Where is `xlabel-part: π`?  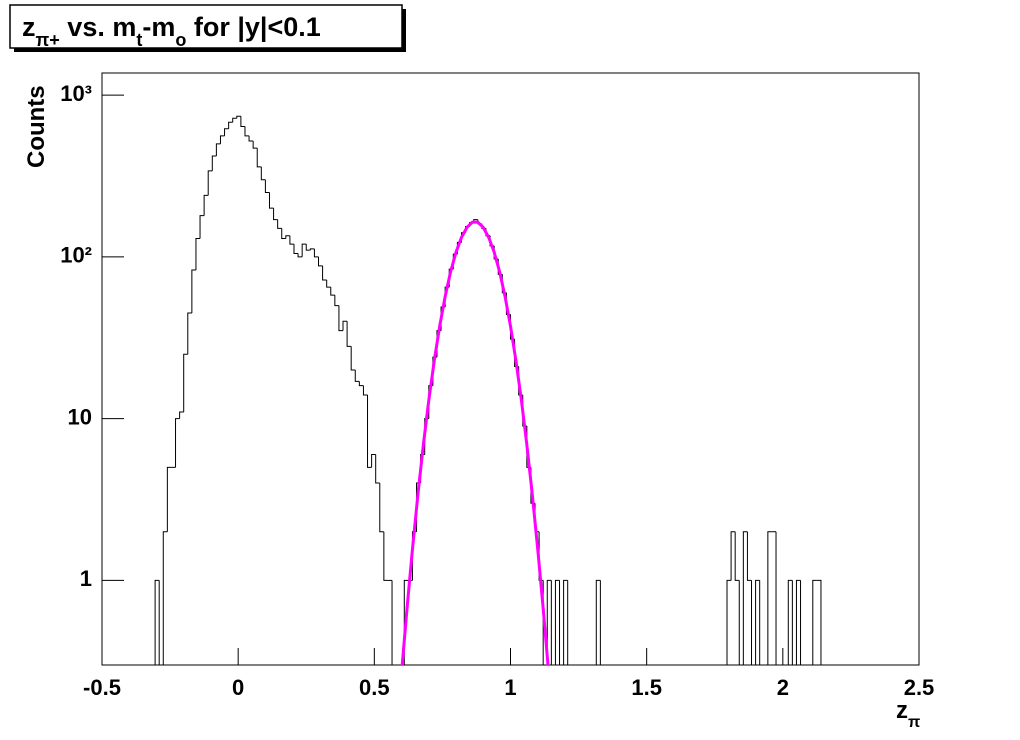
xlabel-part: π is located at coordinates (914, 722).